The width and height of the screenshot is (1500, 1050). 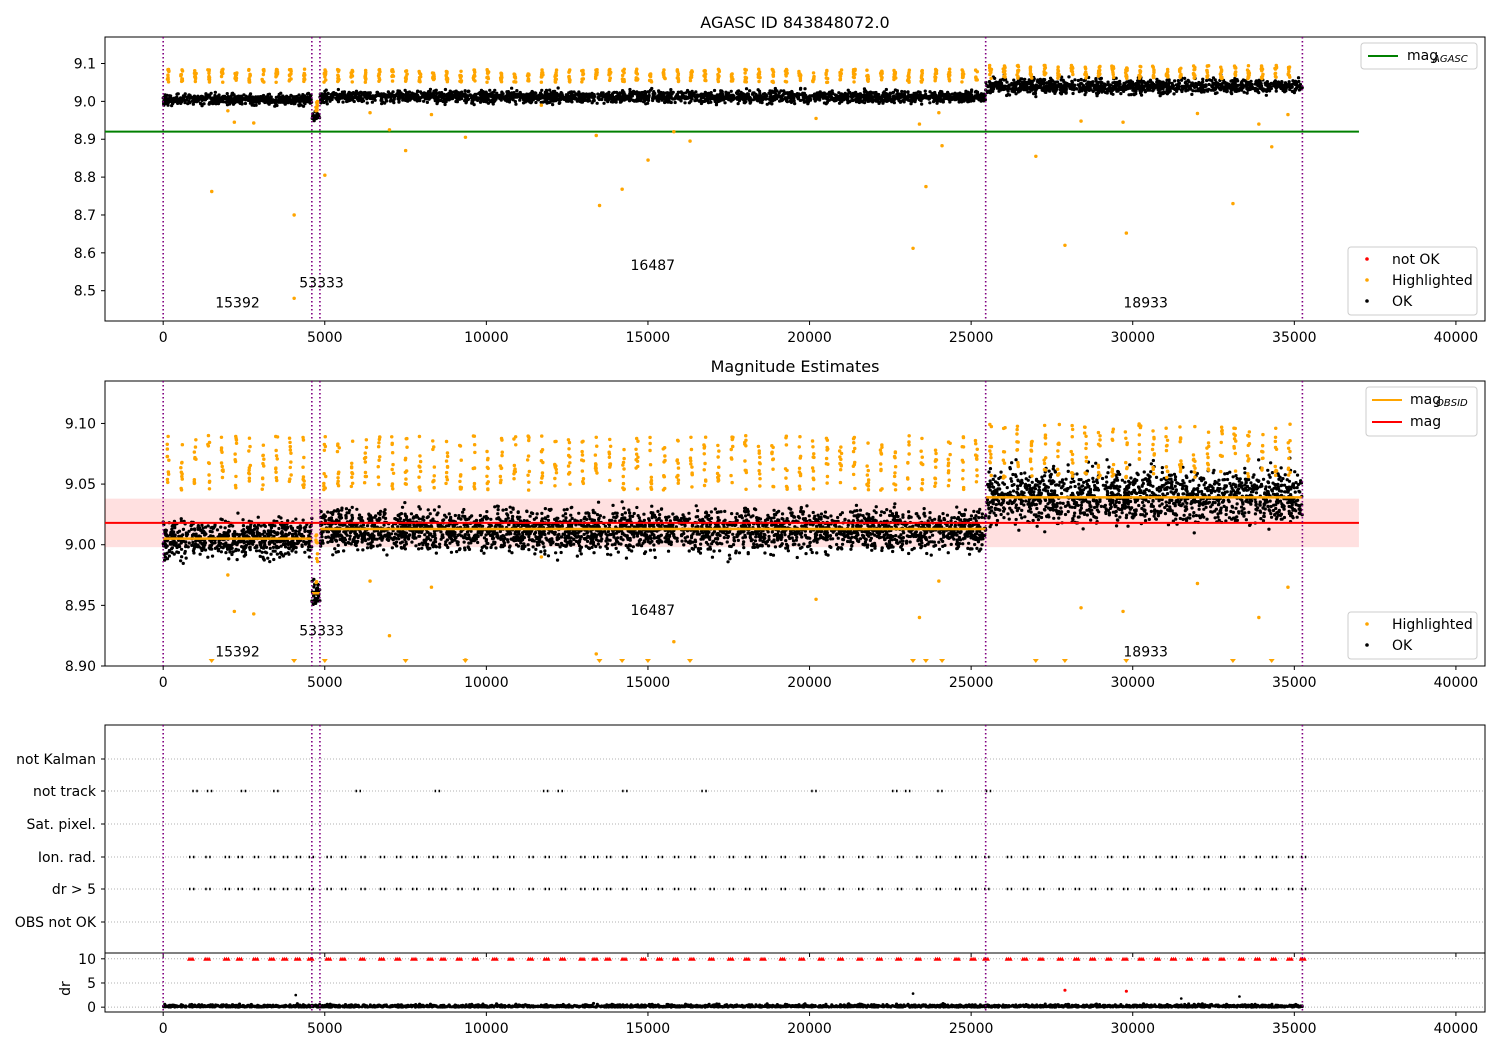 I want to click on obsid-annotation: 18933, so click(x=1145, y=304).